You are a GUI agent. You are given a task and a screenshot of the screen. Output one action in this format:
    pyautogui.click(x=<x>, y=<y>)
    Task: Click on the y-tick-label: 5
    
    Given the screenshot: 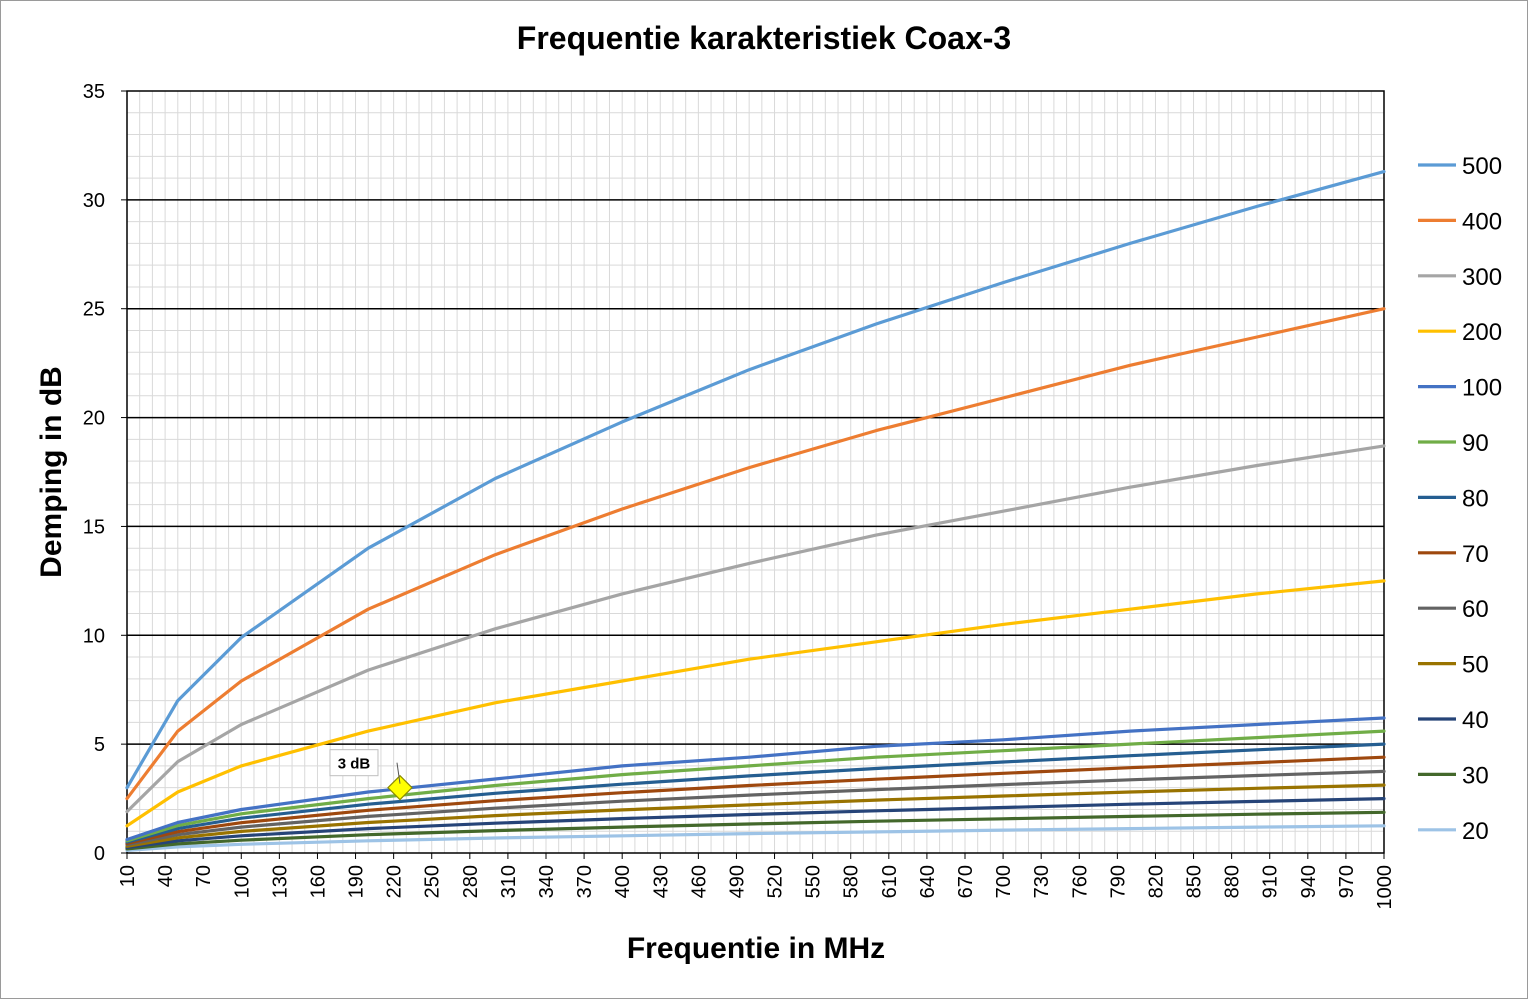 What is the action you would take?
    pyautogui.click(x=99, y=745)
    